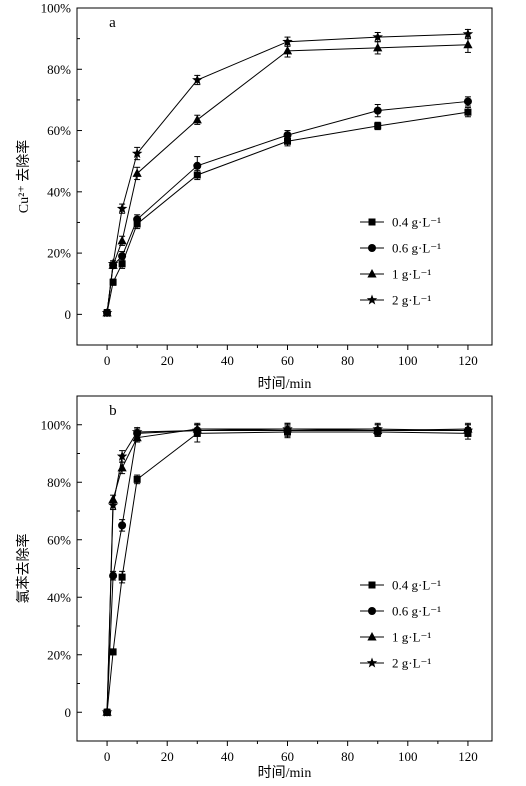 The width and height of the screenshot is (526, 786). What do you see at coordinates (112, 23) in the screenshot?
I see `panel-letter: a` at bounding box center [112, 23].